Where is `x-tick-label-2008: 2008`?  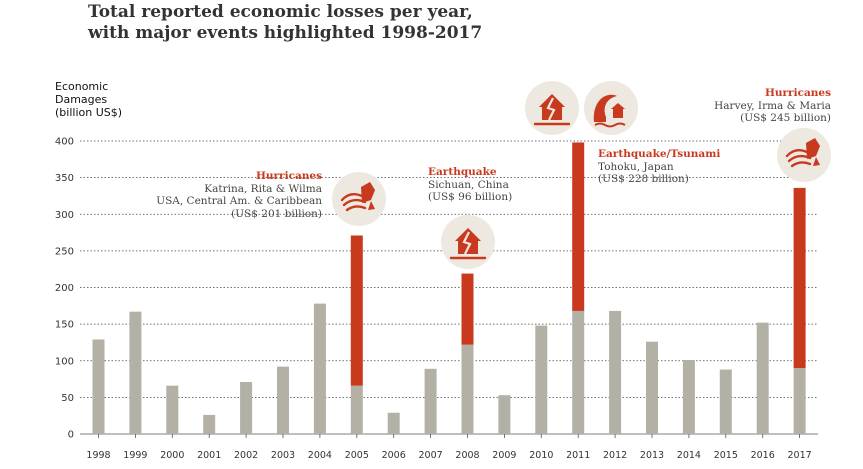 x-tick-label-2008: 2008 is located at coordinates (467, 455).